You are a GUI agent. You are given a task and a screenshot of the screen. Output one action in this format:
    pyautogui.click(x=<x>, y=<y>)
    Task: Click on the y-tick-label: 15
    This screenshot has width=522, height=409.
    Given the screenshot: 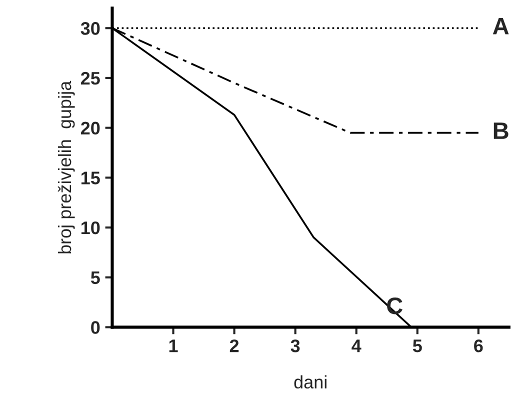 What is the action you would take?
    pyautogui.click(x=90, y=178)
    